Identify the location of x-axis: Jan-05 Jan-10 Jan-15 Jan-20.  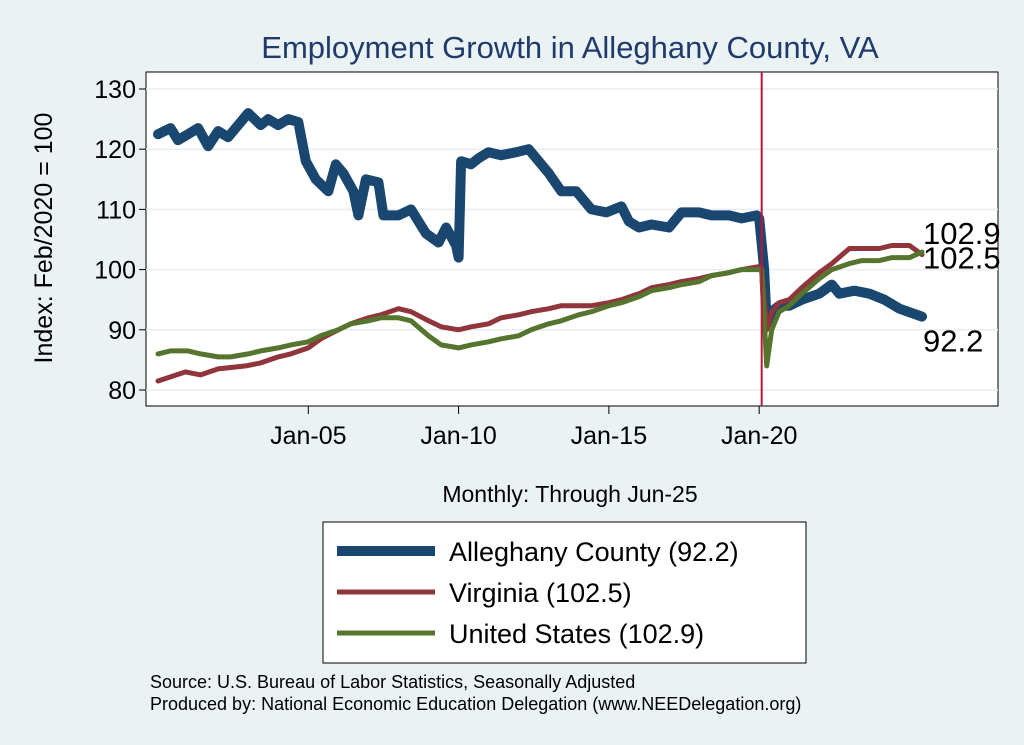
(533, 428).